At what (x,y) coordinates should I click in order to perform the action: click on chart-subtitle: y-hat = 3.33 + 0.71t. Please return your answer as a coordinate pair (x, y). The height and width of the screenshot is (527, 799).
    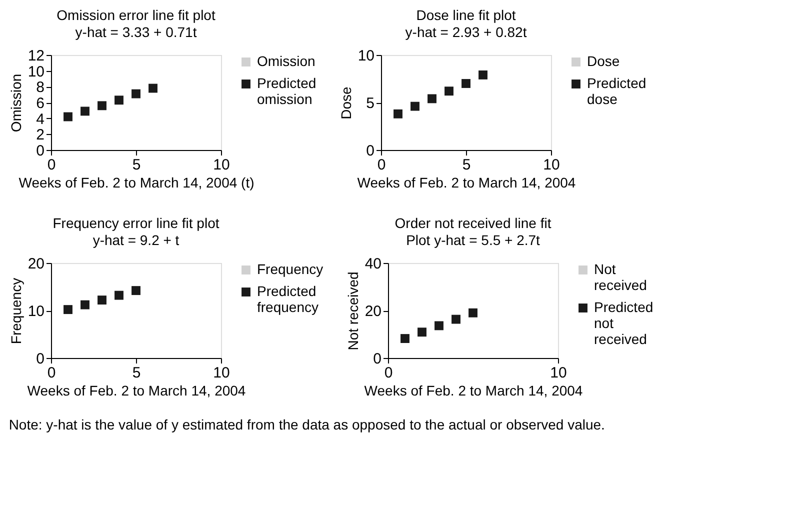
    Looking at the image, I should click on (136, 32).